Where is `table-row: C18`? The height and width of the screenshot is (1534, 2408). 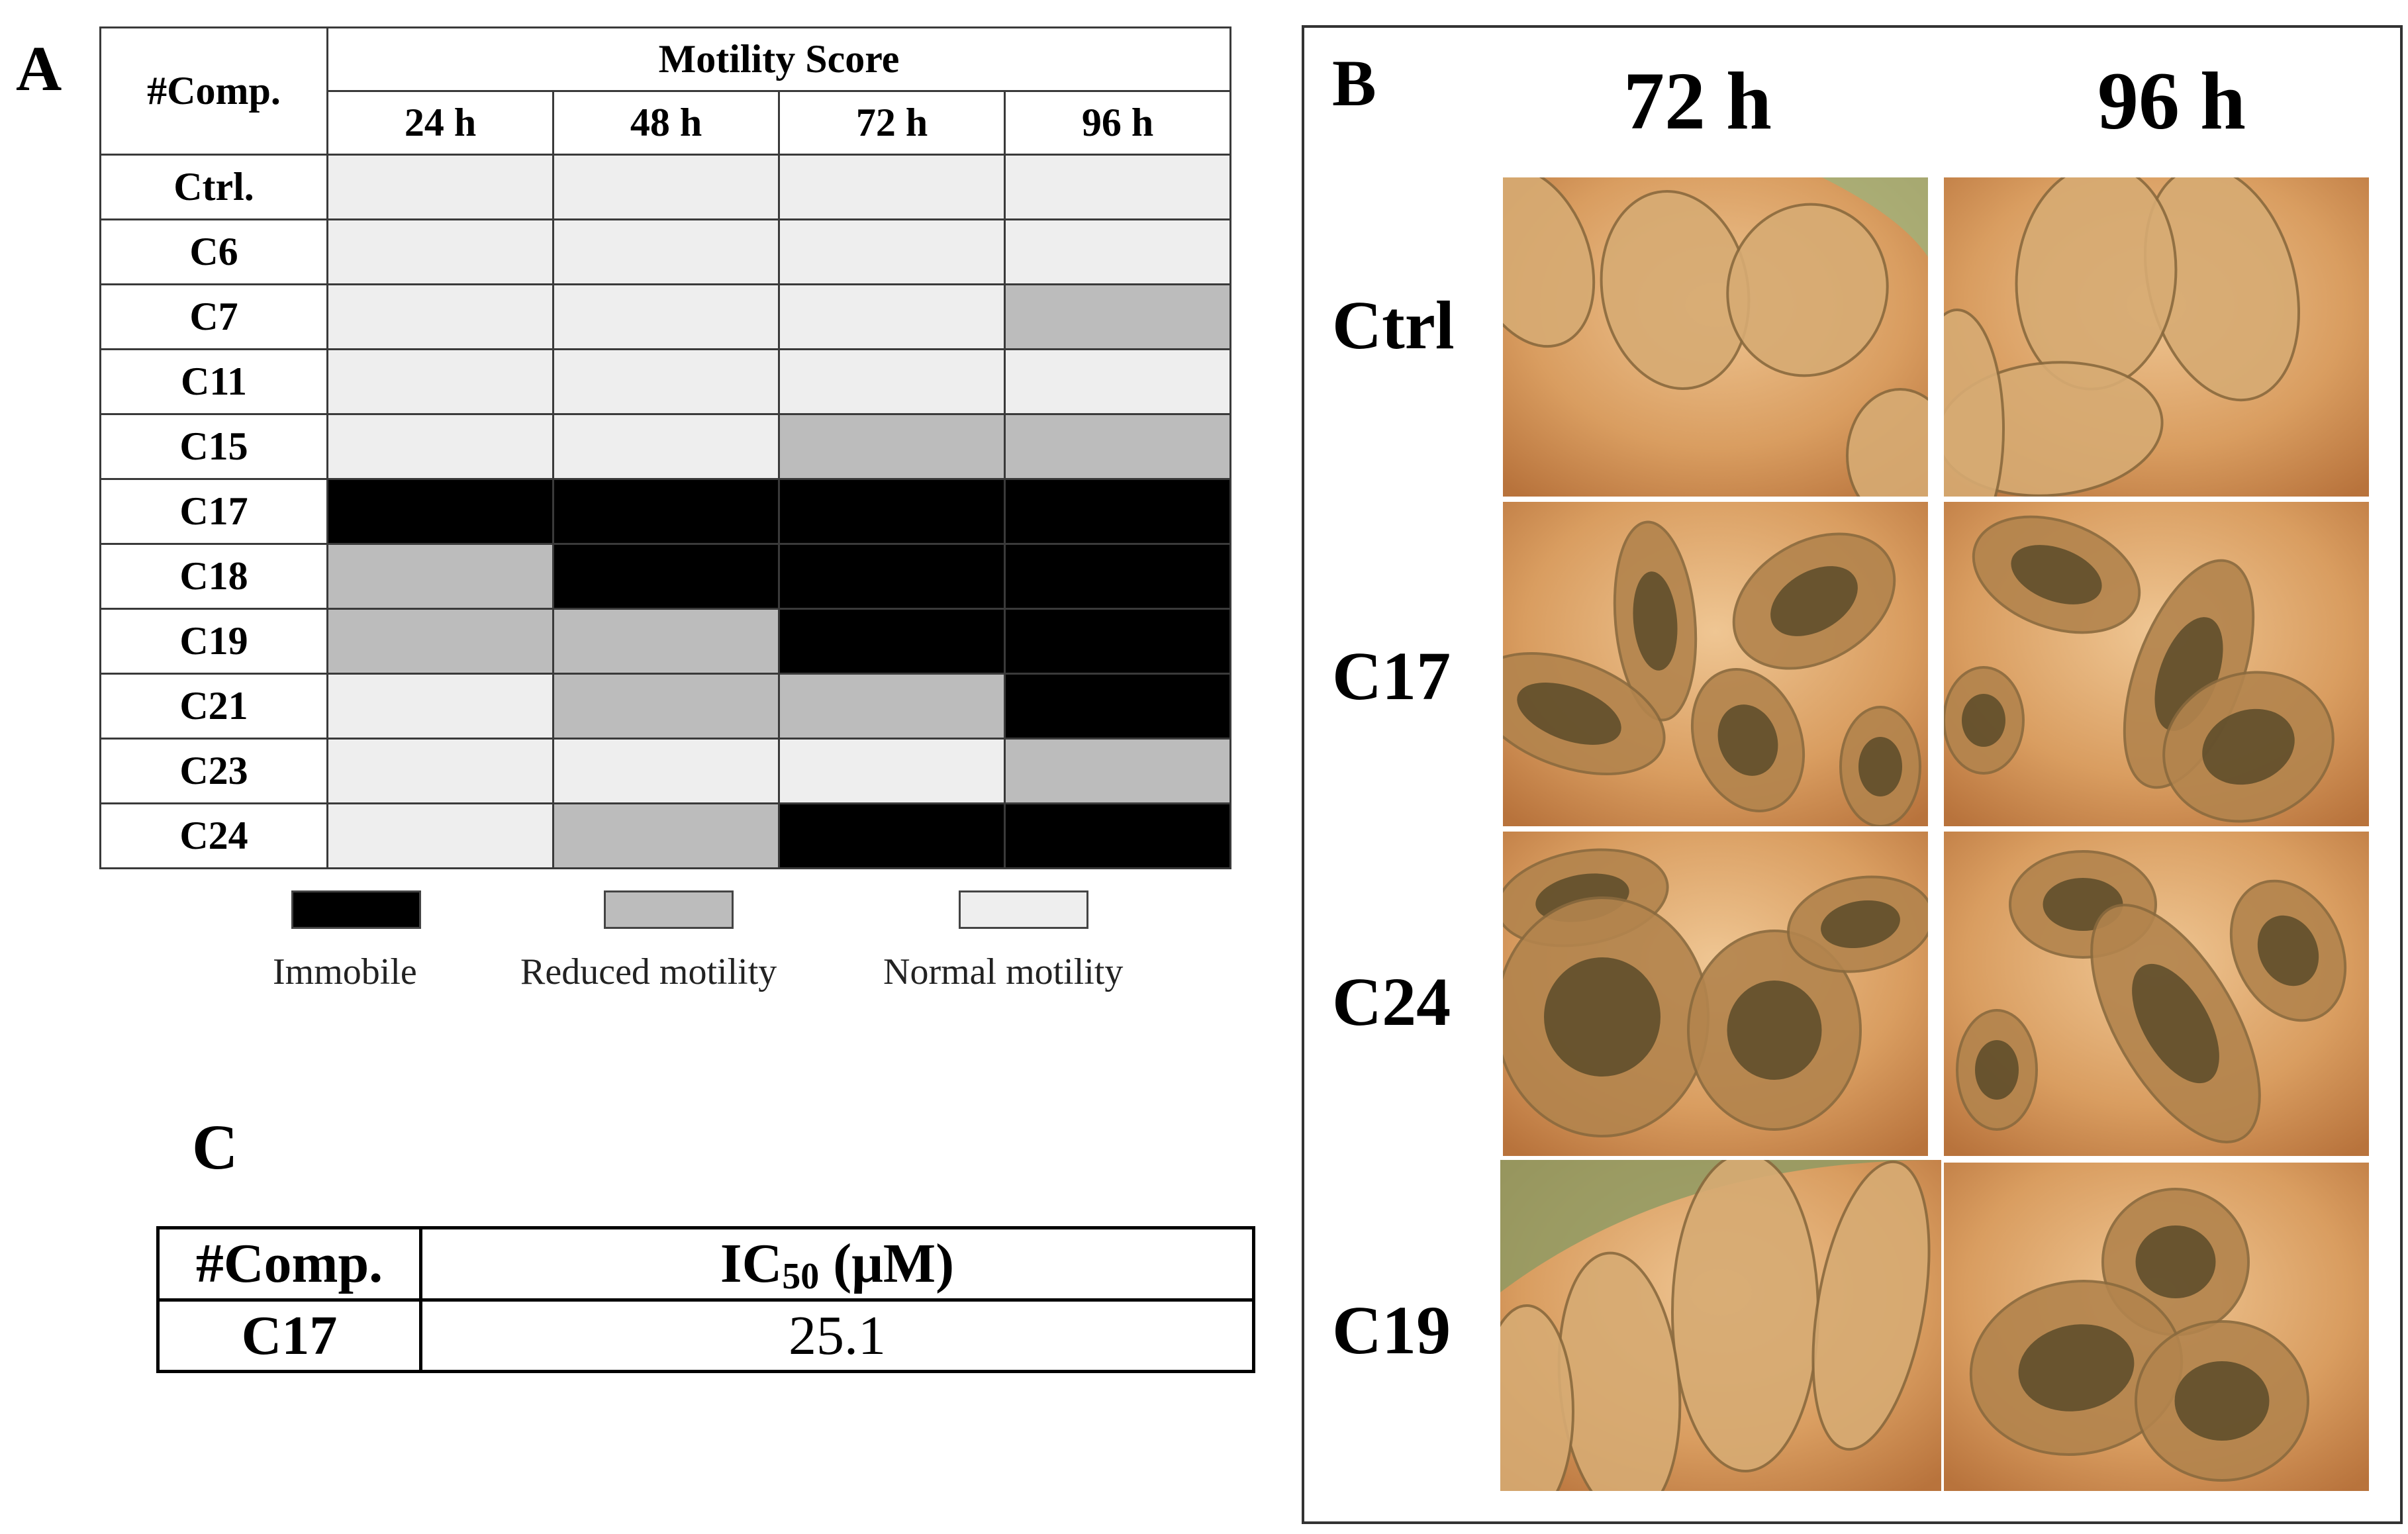
table-row: C18 is located at coordinates (665, 576).